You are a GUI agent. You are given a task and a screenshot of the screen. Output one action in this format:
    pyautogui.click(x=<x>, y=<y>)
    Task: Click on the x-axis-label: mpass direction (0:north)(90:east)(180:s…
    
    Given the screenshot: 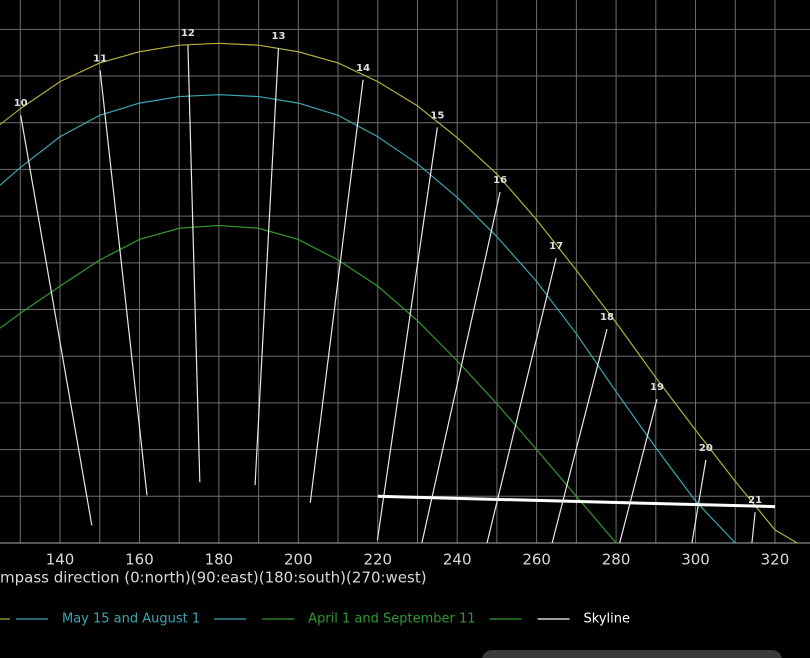 What is the action you would take?
    pyautogui.click(x=213, y=578)
    